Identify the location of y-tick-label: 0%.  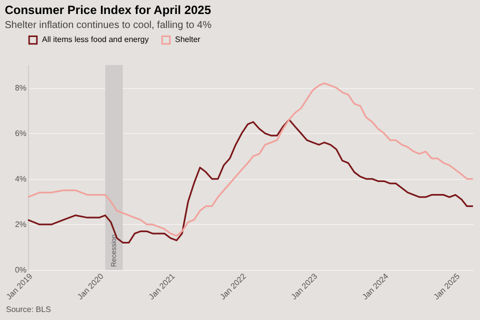
(20, 270).